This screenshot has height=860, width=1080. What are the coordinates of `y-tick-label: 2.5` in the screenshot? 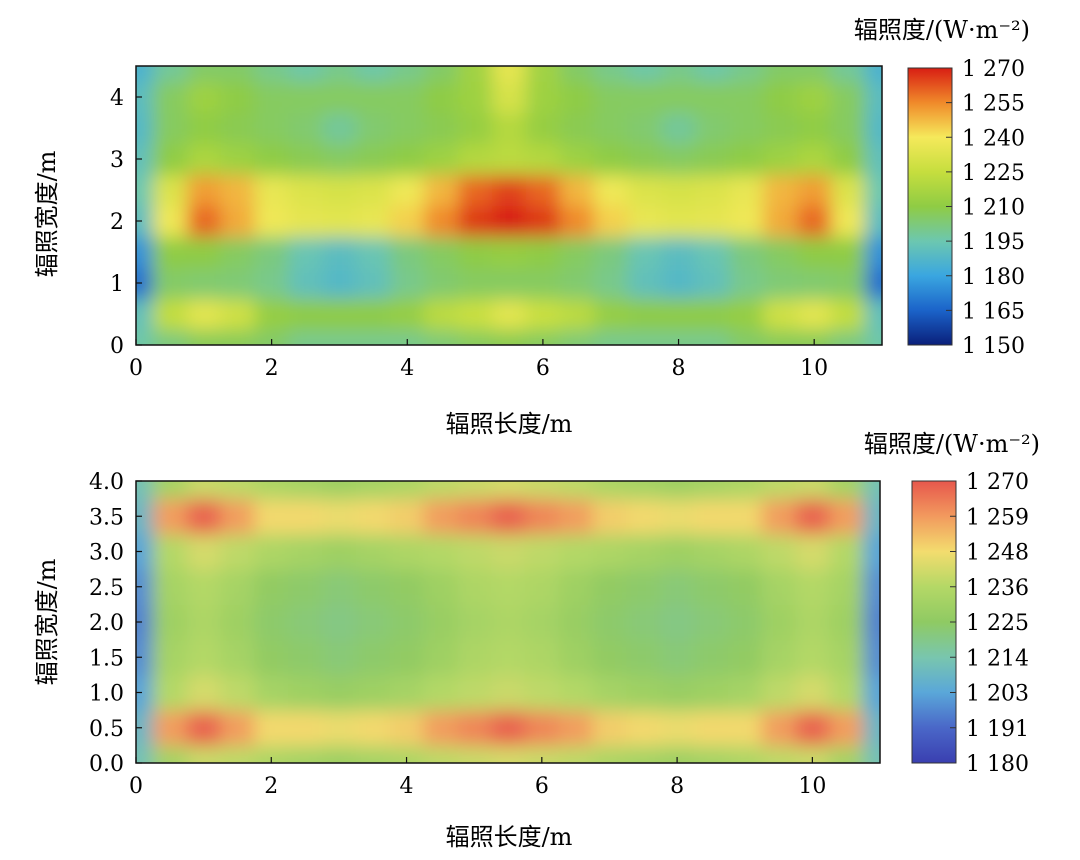 It's located at (106, 588).